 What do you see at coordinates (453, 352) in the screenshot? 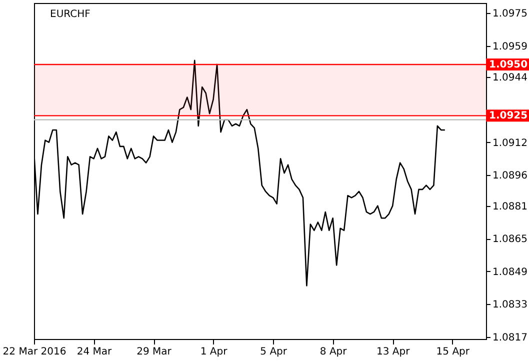
I see `x-tick-label: 15 Apr` at bounding box center [453, 352].